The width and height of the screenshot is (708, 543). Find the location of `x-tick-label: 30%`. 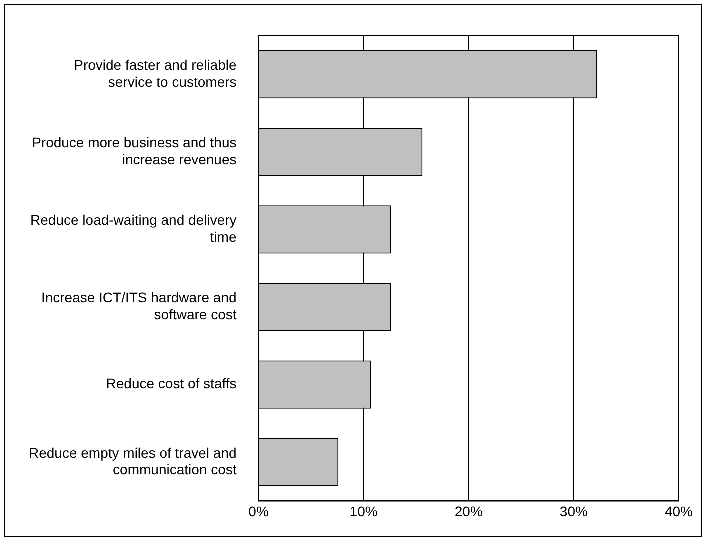

x-tick-label: 30% is located at coordinates (574, 511).